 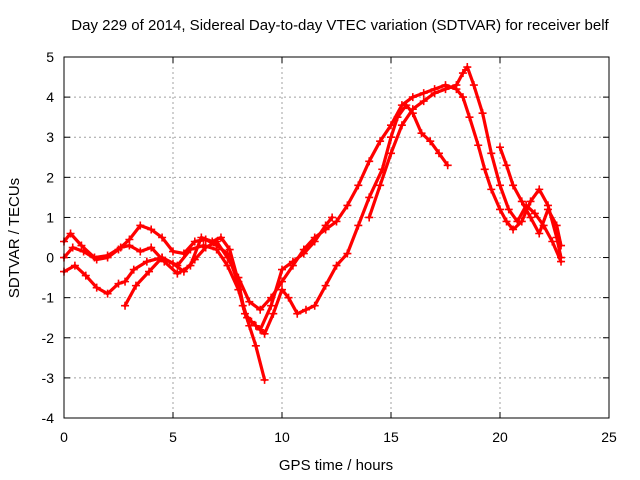 I want to click on x-tick-label: 15, so click(x=391, y=437).